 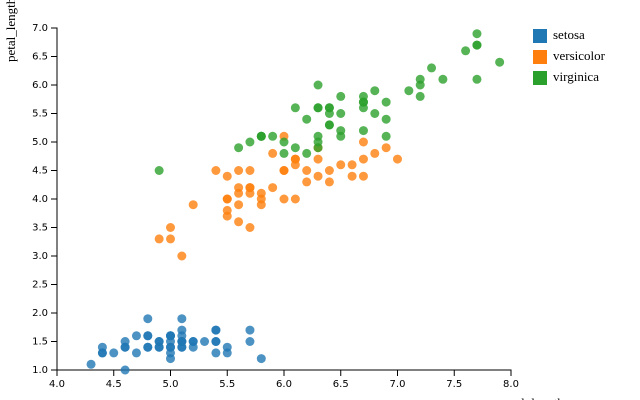 I want to click on y-tick-label: 1.5, so click(x=40, y=342).